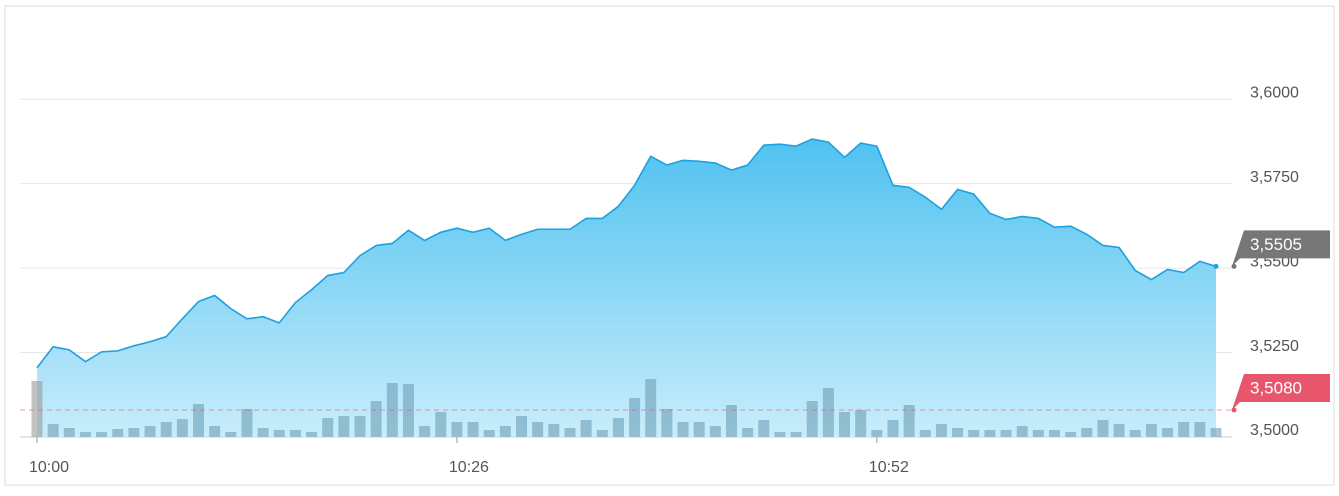 This screenshot has height=496, width=1339. Describe the element at coordinates (1216, 266) in the screenshot. I see `last-point` at that location.